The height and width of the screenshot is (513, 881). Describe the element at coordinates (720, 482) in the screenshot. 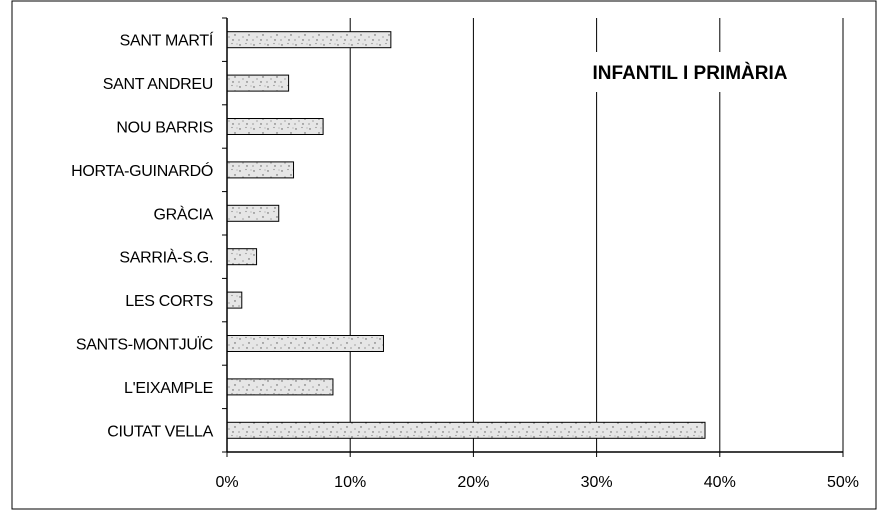

I see `x-tick-label-40: 40%` at that location.